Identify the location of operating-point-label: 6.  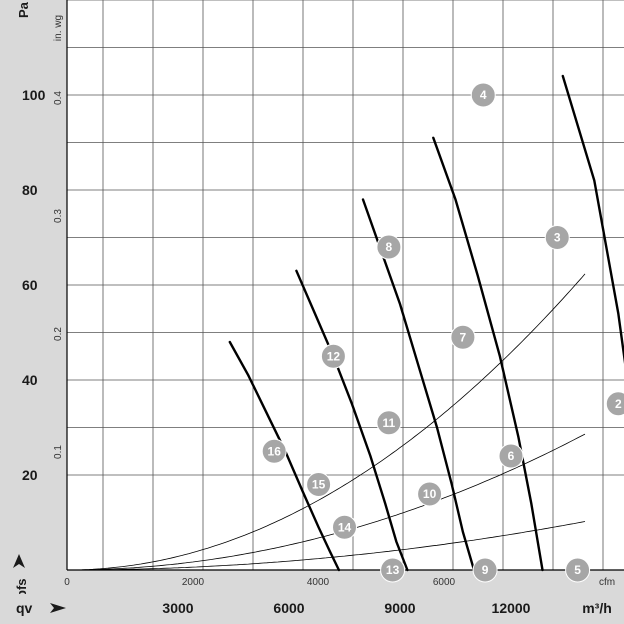
(511, 456).